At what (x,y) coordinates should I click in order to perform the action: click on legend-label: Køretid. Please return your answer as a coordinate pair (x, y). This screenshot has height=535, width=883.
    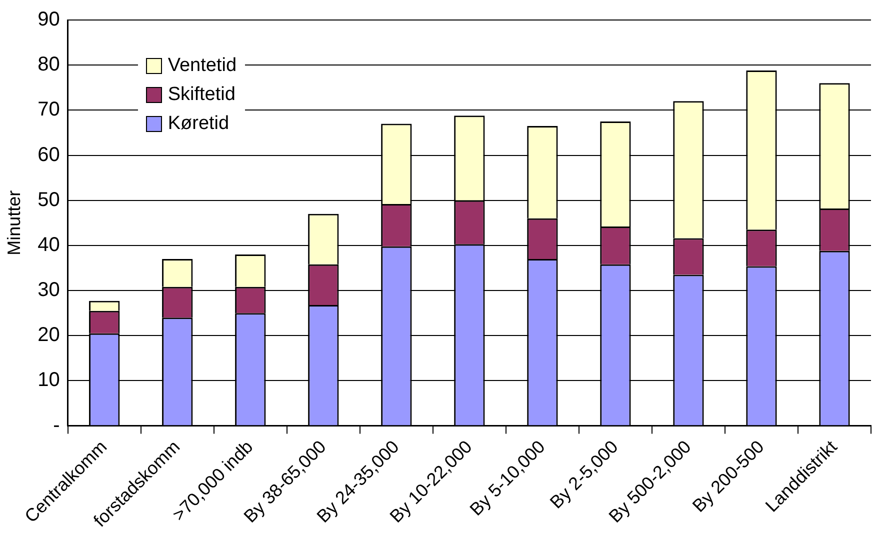
    Looking at the image, I should click on (199, 124).